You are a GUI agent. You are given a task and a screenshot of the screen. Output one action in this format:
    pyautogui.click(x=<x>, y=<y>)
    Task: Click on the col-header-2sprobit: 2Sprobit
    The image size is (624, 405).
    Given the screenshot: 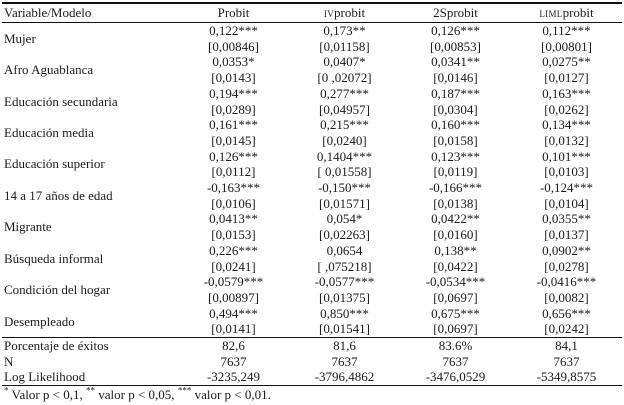 What is the action you would take?
    pyautogui.click(x=455, y=13)
    